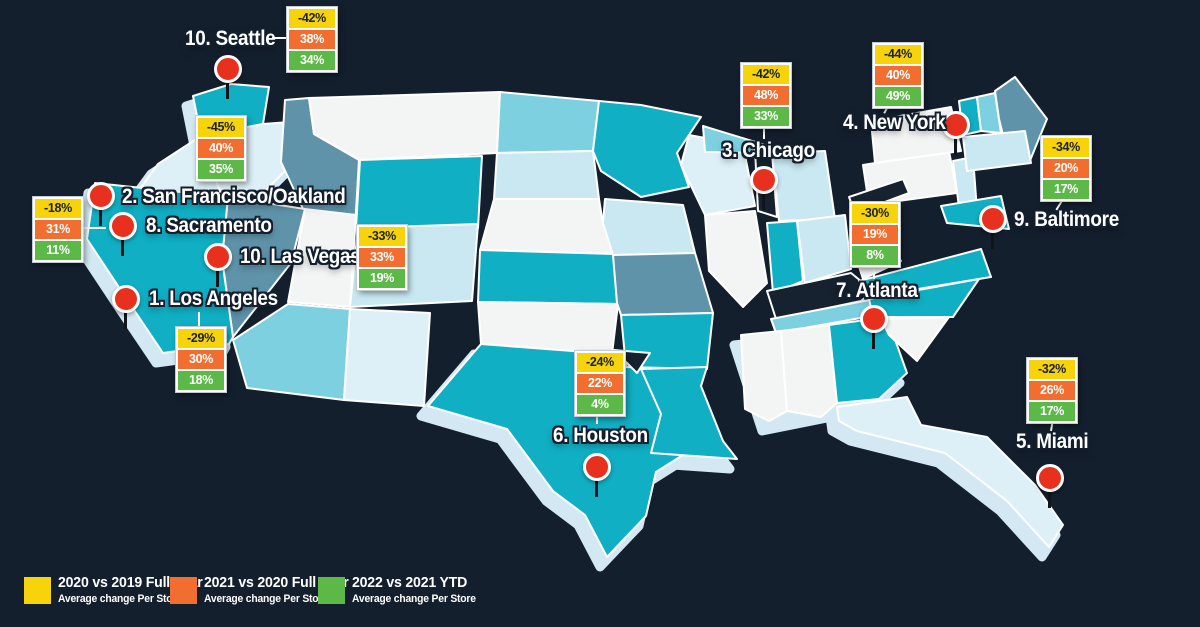 This screenshot has width=1200, height=627. Describe the element at coordinates (1066, 168) in the screenshot. I see `badge-2021: 20%` at that location.